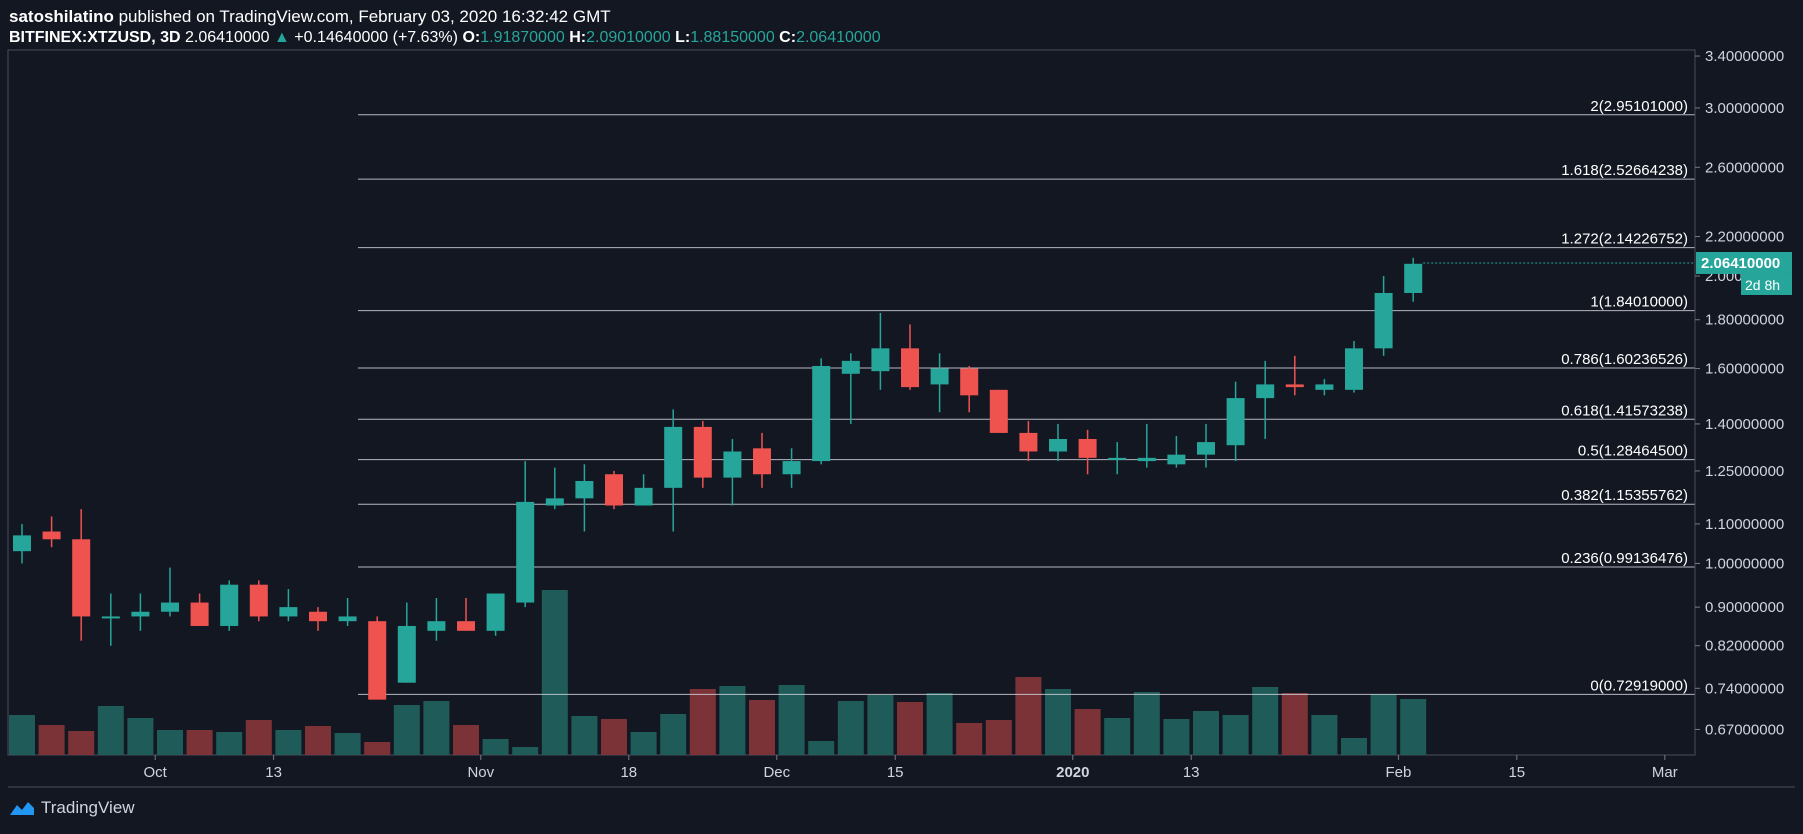 The width and height of the screenshot is (1803, 834). I want to click on y-tick-label: 0.82000000, so click(1744, 646).